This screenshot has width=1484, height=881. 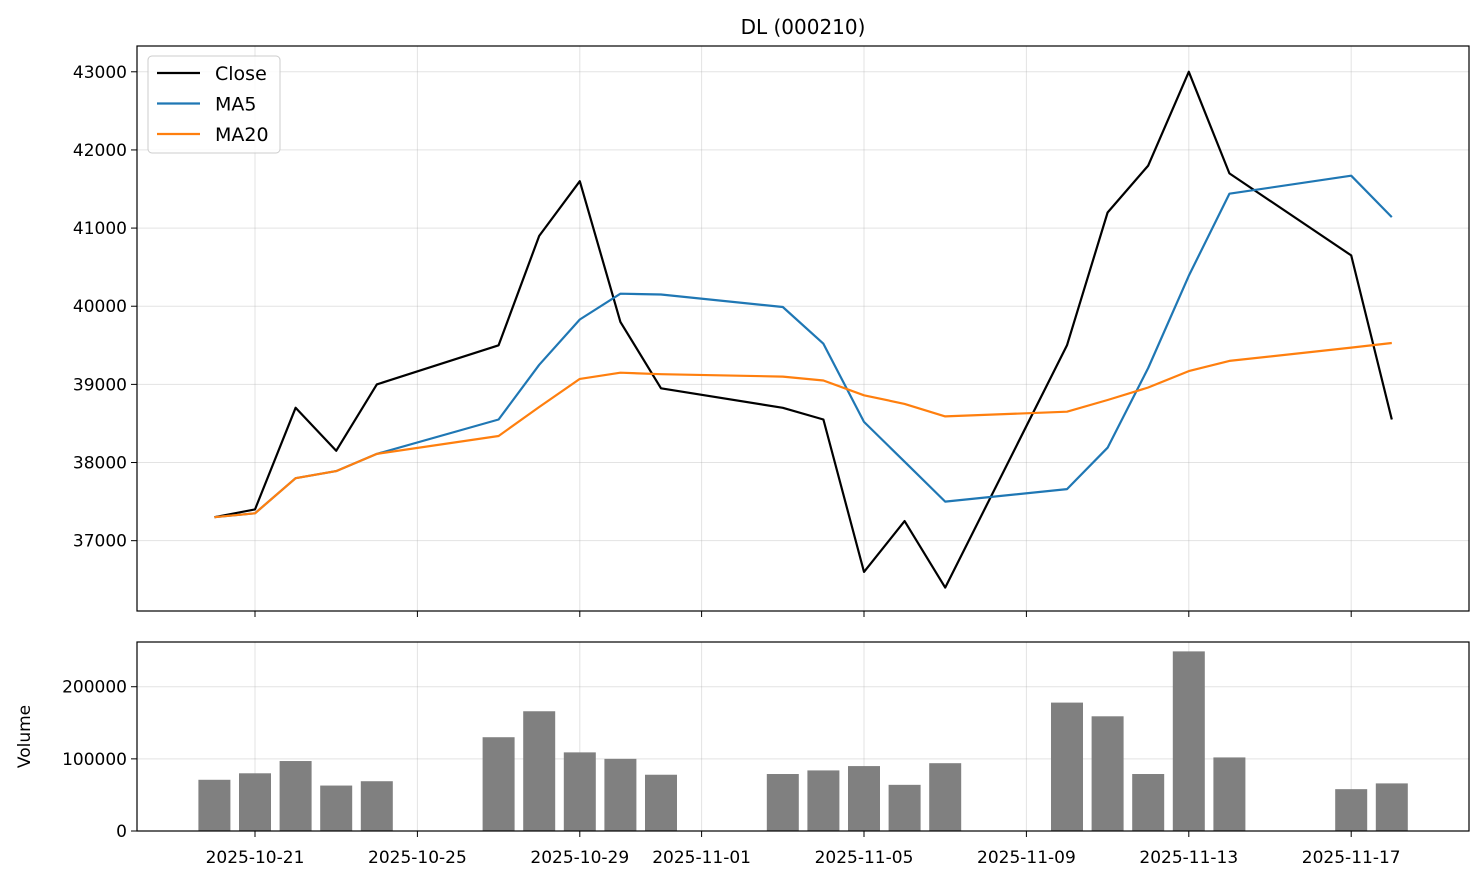 I want to click on x-tick-label: 2025-11-05, so click(x=864, y=858).